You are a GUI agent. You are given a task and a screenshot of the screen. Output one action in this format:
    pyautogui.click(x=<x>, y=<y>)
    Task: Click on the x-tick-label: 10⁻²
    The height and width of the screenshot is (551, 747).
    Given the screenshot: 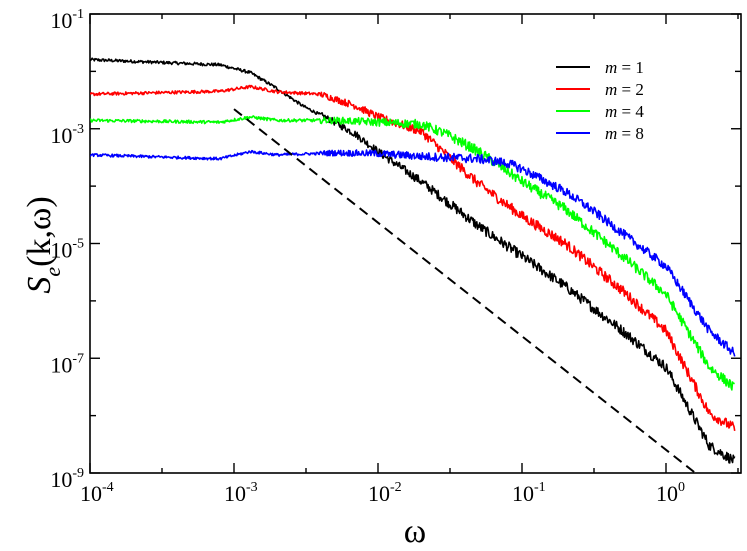 What is the action you would take?
    pyautogui.click(x=385, y=493)
    